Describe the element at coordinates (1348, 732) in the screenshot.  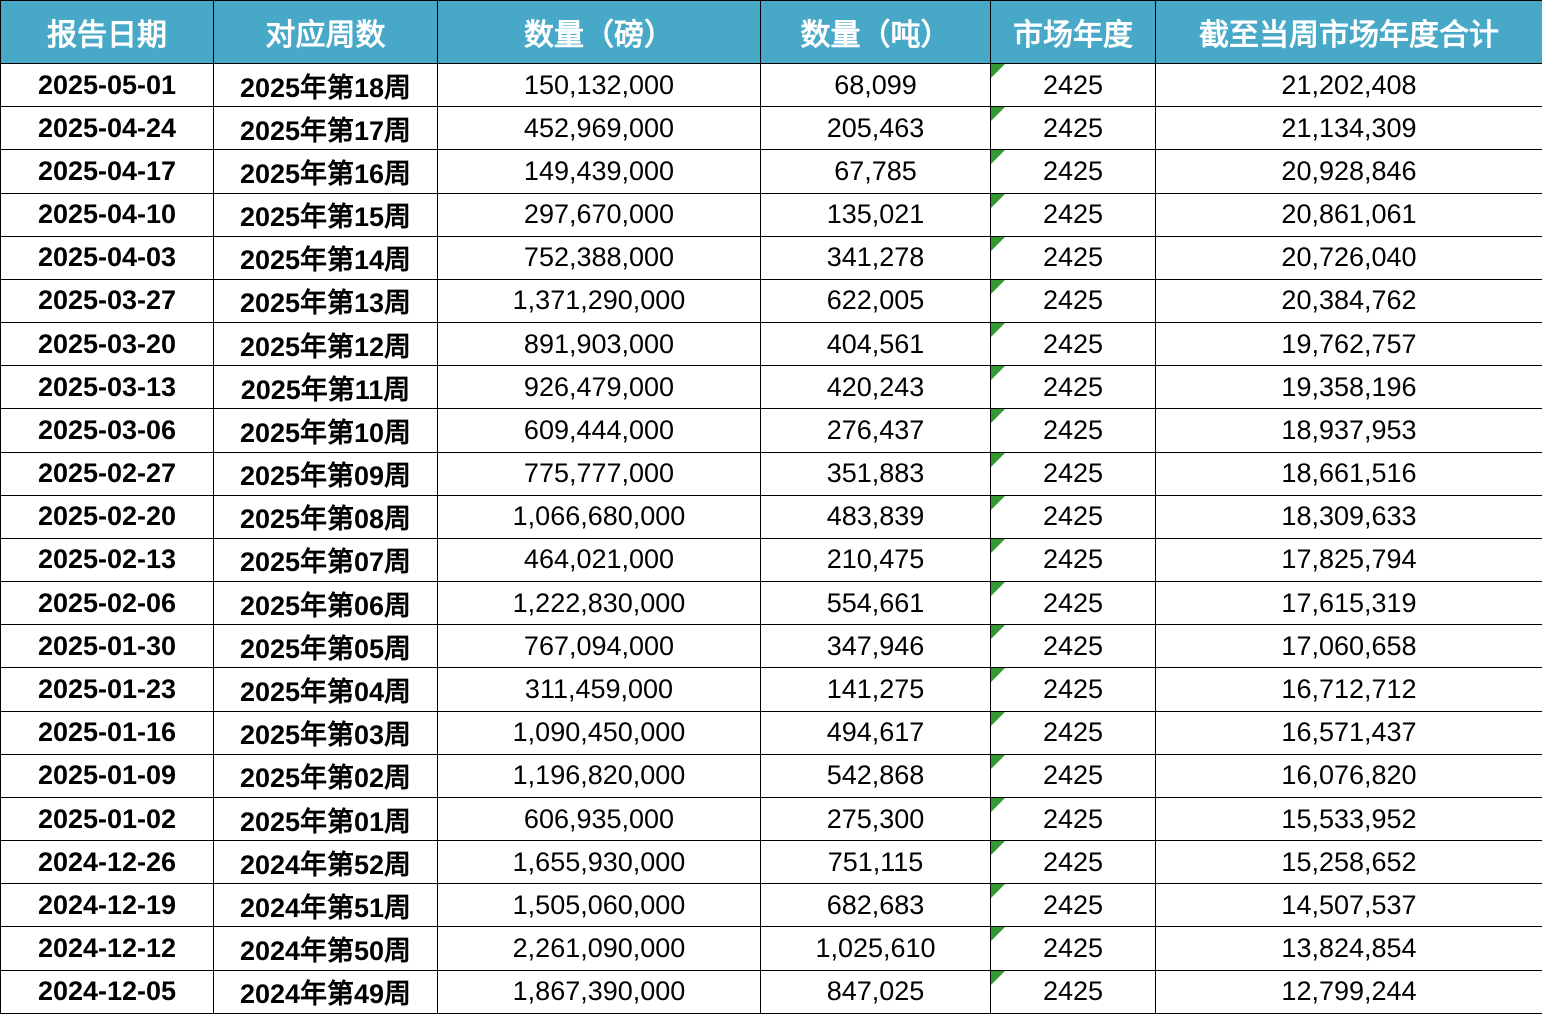
I see `cell-ytd_total: 16,571,437` at that location.